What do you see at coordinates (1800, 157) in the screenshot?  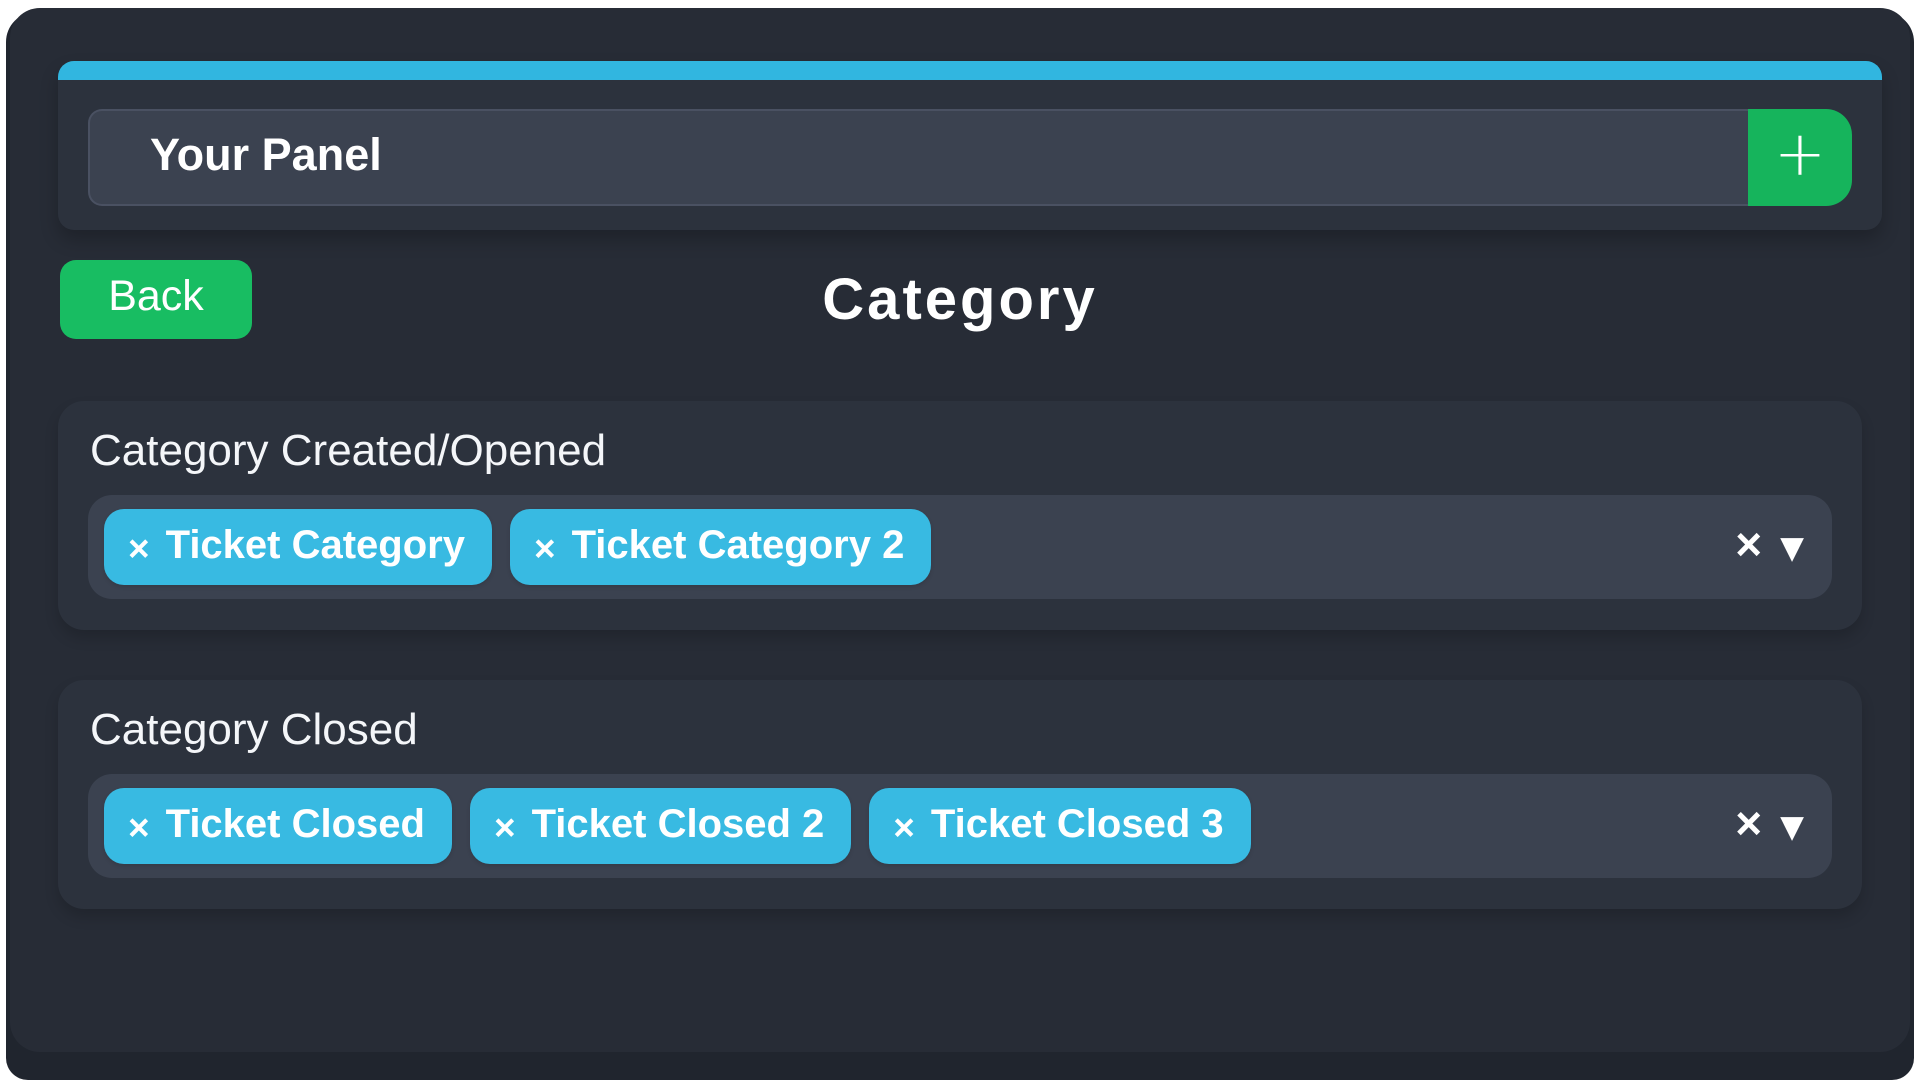 I see `add-button: +` at bounding box center [1800, 157].